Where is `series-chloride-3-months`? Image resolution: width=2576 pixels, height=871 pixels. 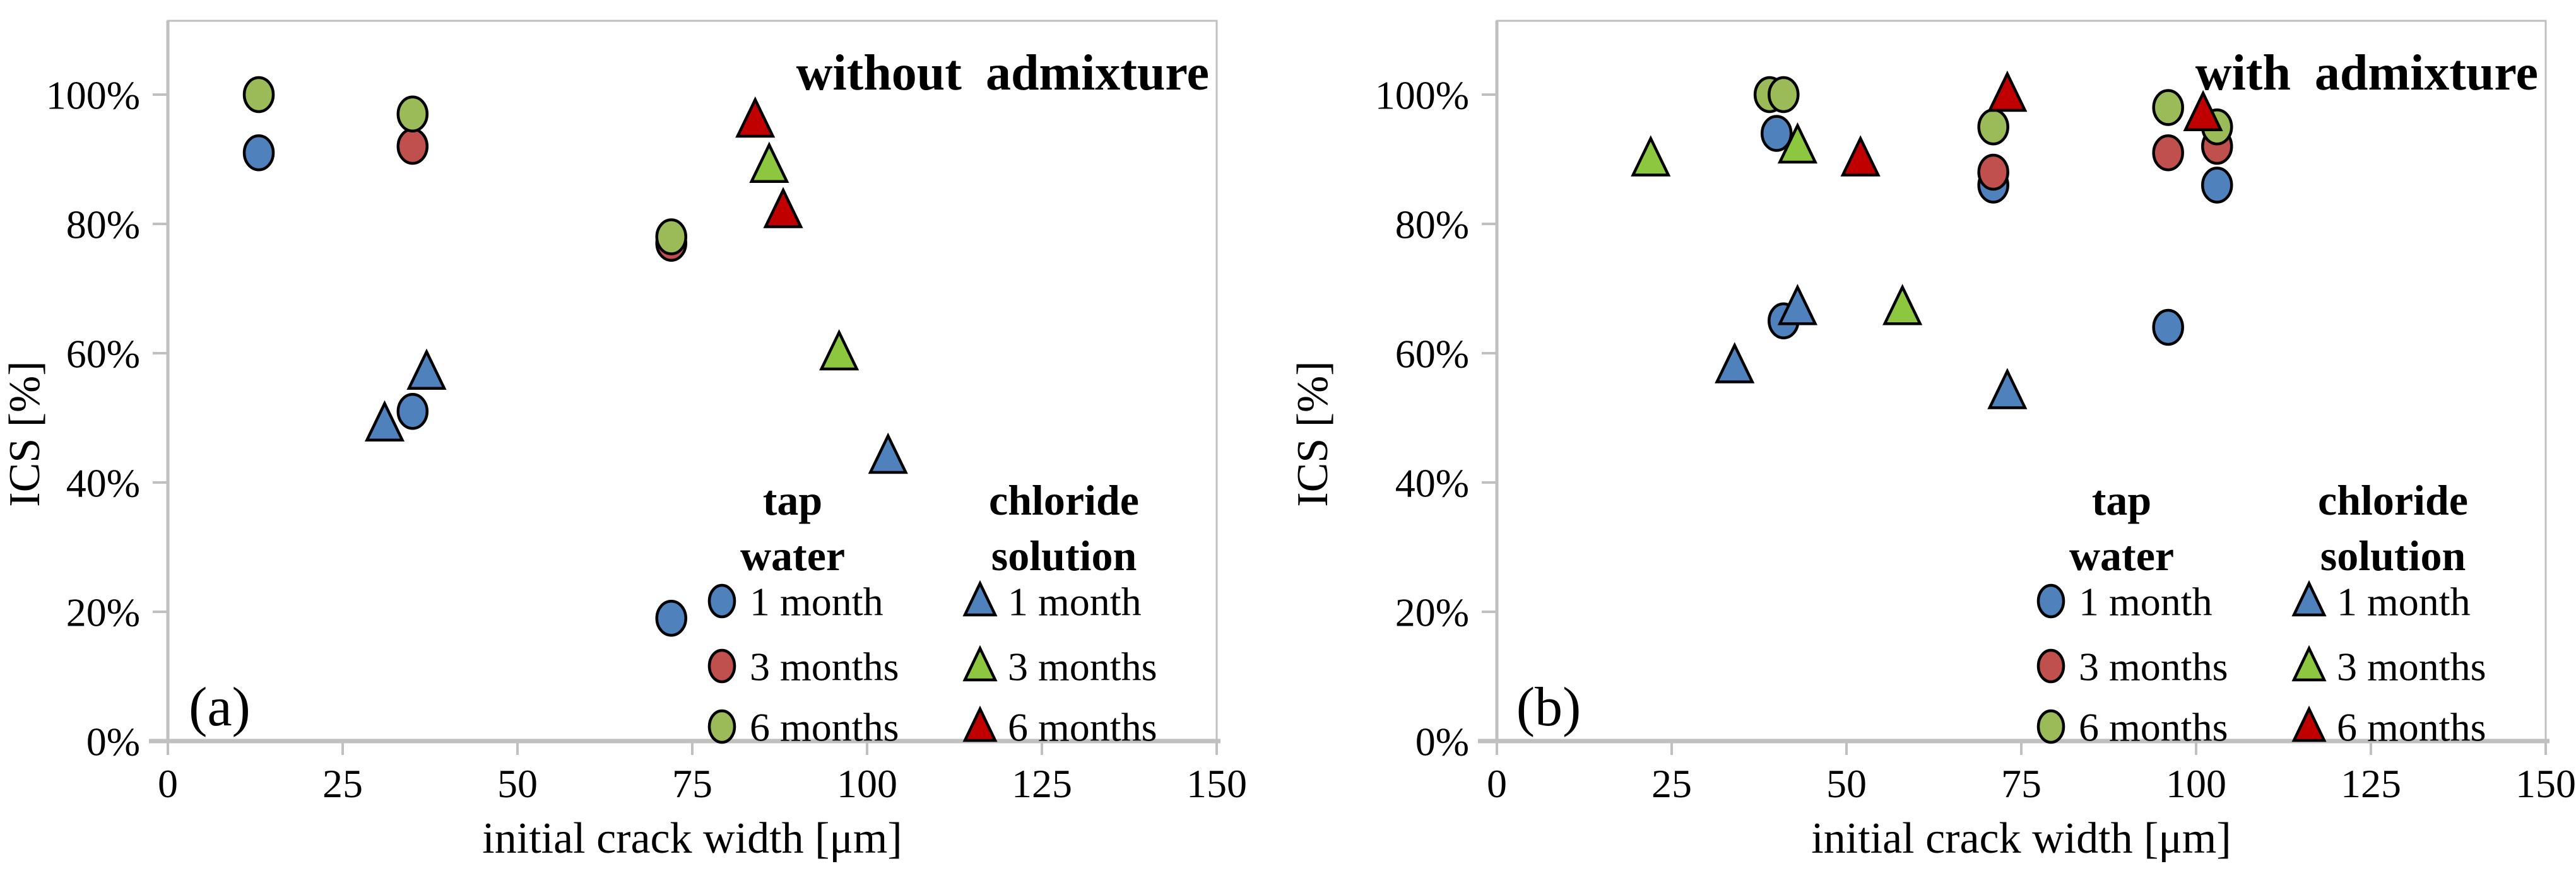 series-chloride-3-months is located at coordinates (1777, 223).